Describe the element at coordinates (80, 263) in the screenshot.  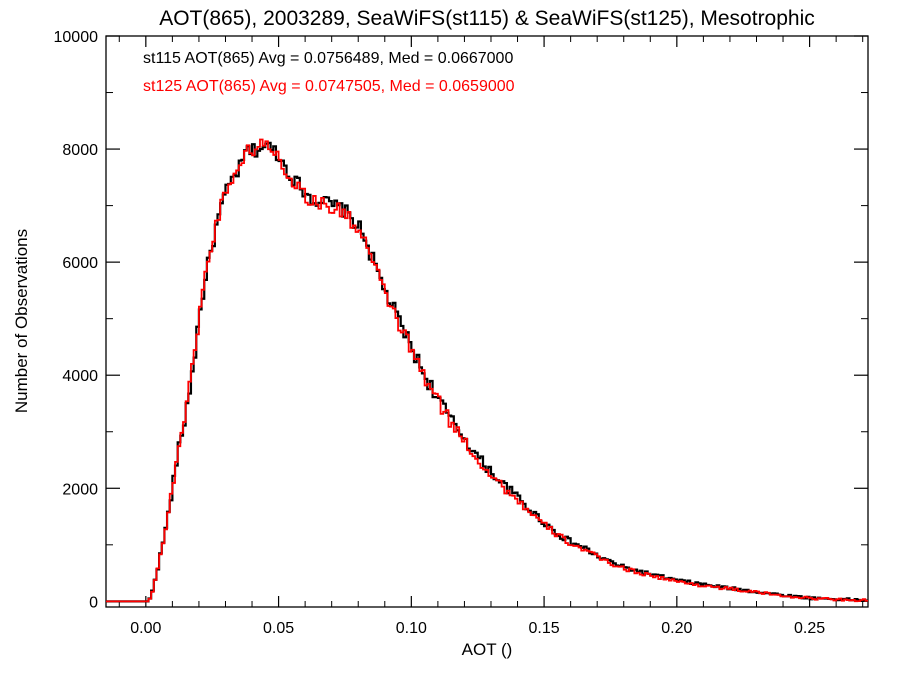
I see `y-tick-label: 6000` at that location.